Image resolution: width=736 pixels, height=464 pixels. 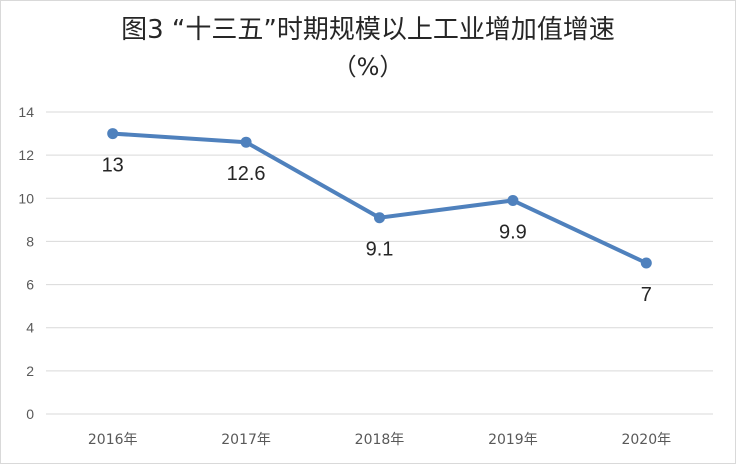 I want to click on x-tick-label: 2020年, so click(x=646, y=440).